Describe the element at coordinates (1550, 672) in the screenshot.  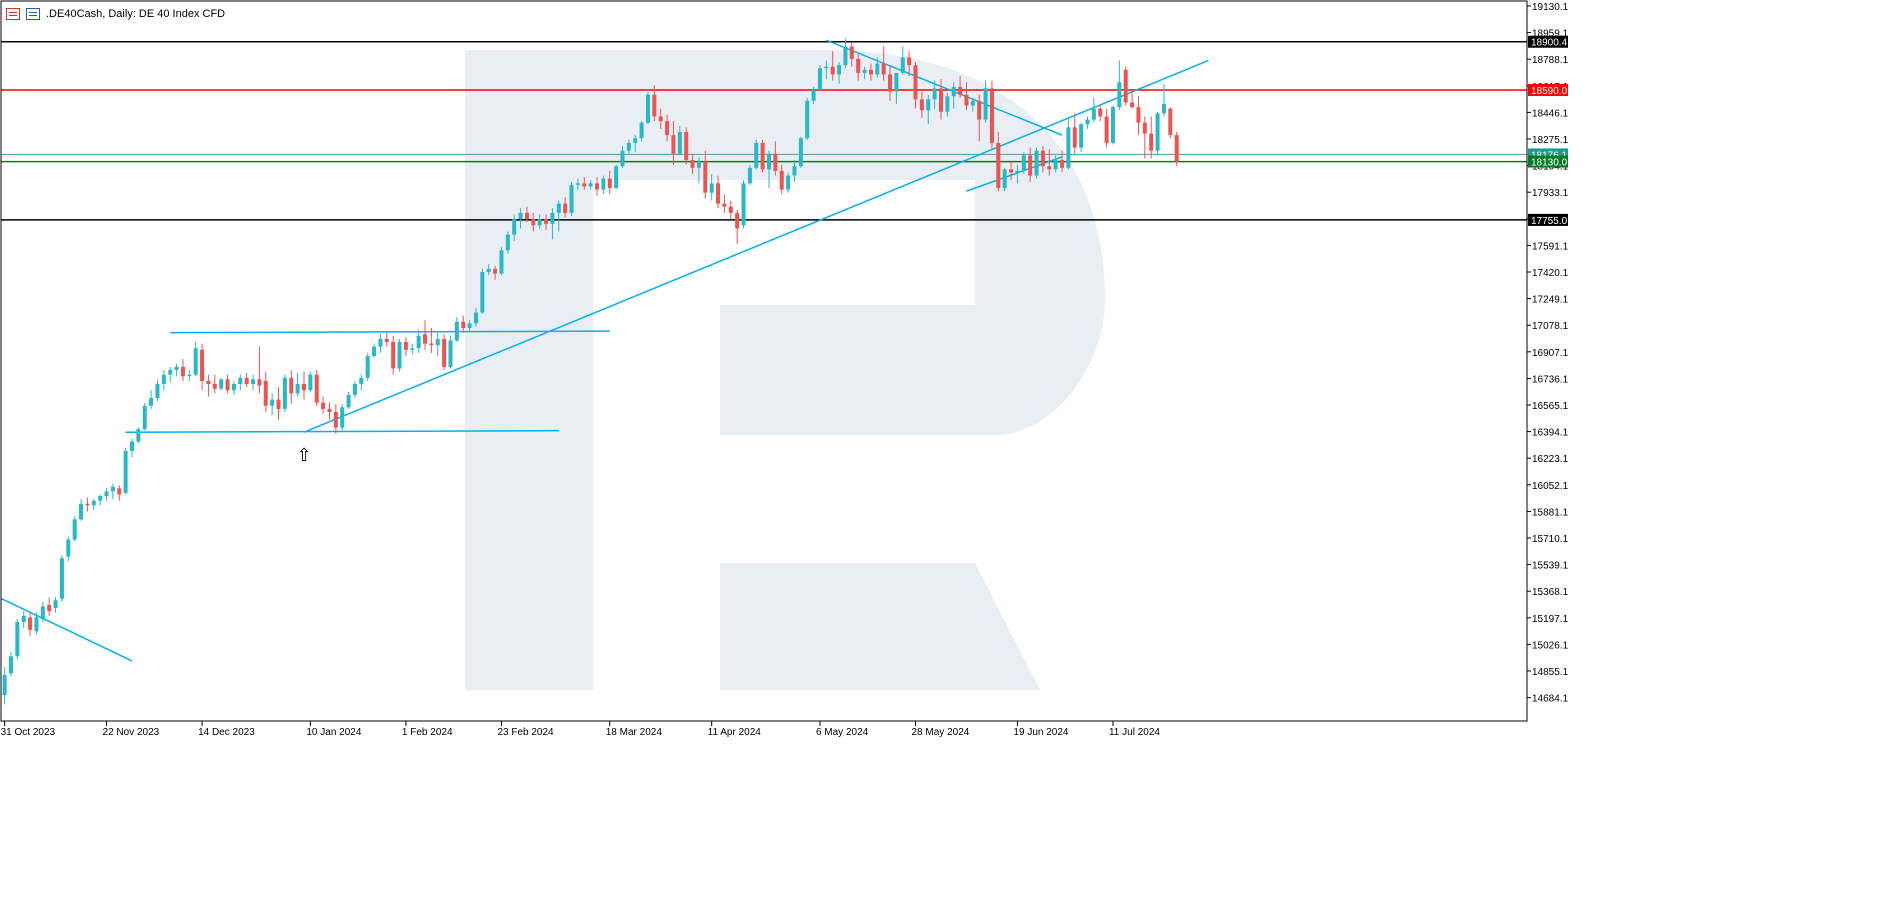
I see `y-tick-label: 14855.1` at that location.